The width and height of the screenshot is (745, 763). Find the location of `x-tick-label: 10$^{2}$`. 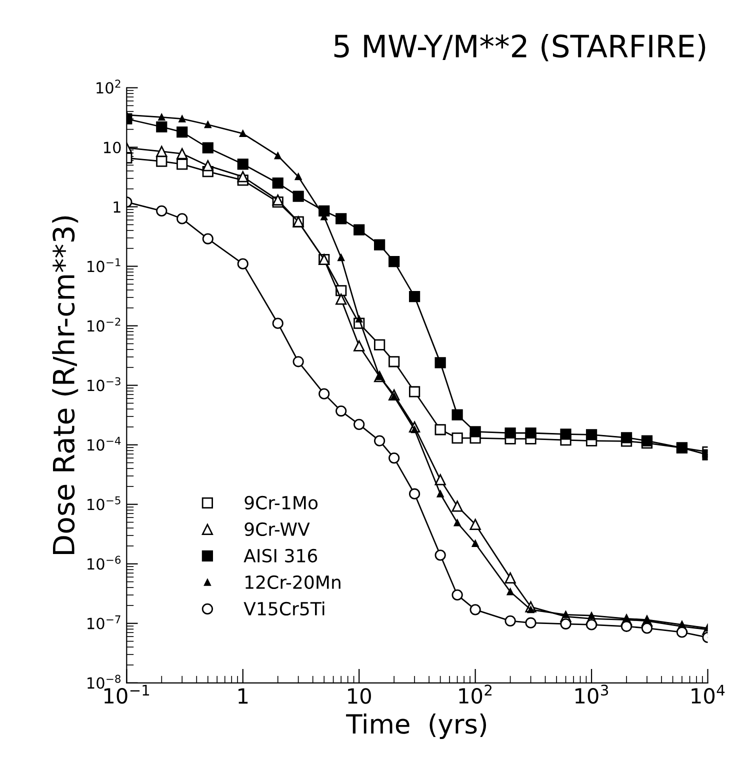

x-tick-label: 10$^{2}$ is located at coordinates (475, 694).